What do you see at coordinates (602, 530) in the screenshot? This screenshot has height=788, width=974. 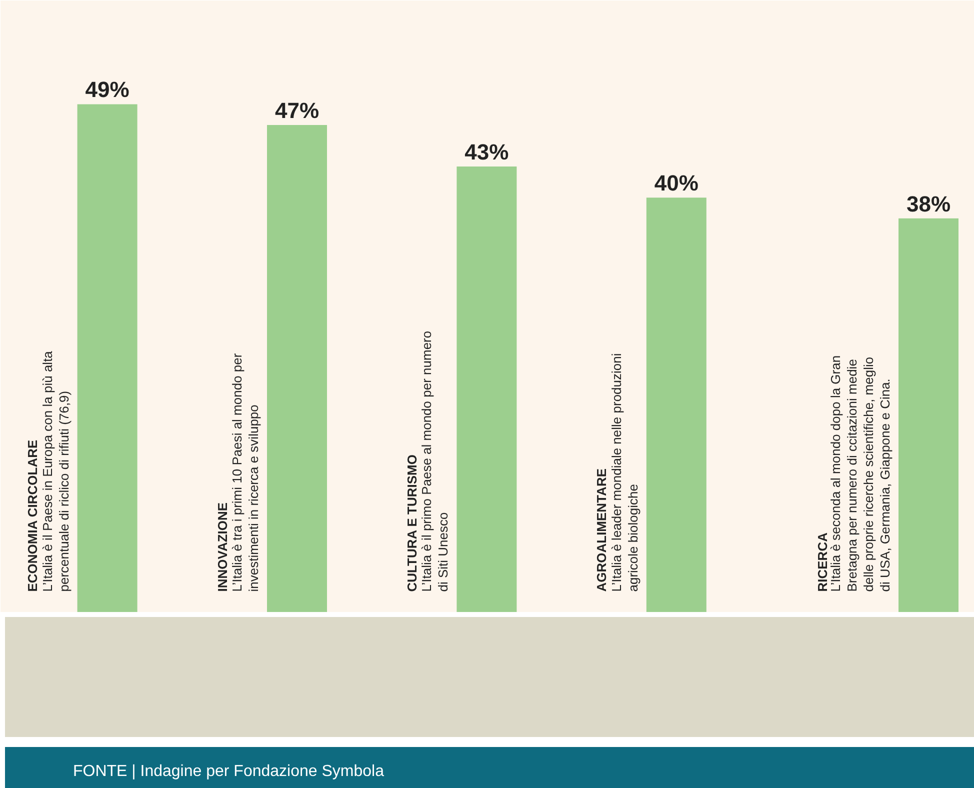 I see `annotation: AGROALIMENTARE` at bounding box center [602, 530].